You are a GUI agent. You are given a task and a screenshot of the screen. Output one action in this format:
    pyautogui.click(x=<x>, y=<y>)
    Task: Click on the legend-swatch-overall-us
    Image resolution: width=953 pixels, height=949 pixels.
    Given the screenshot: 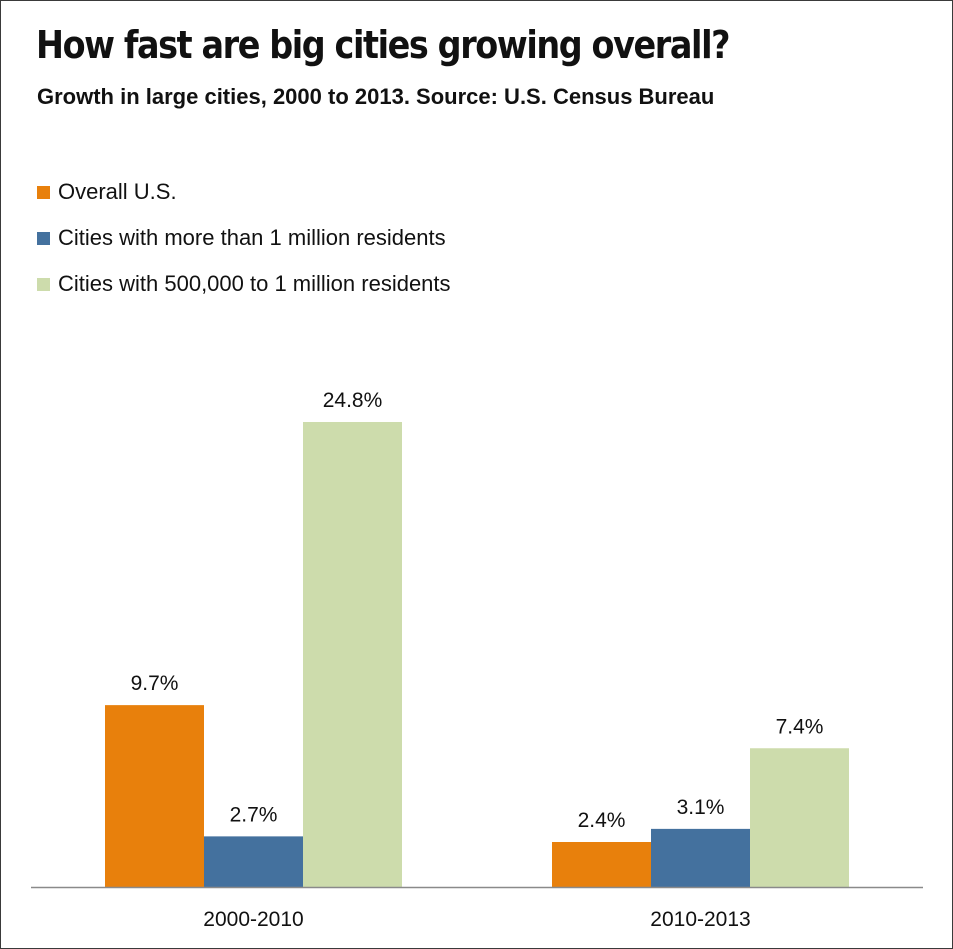 What is the action you would take?
    pyautogui.click(x=43, y=192)
    